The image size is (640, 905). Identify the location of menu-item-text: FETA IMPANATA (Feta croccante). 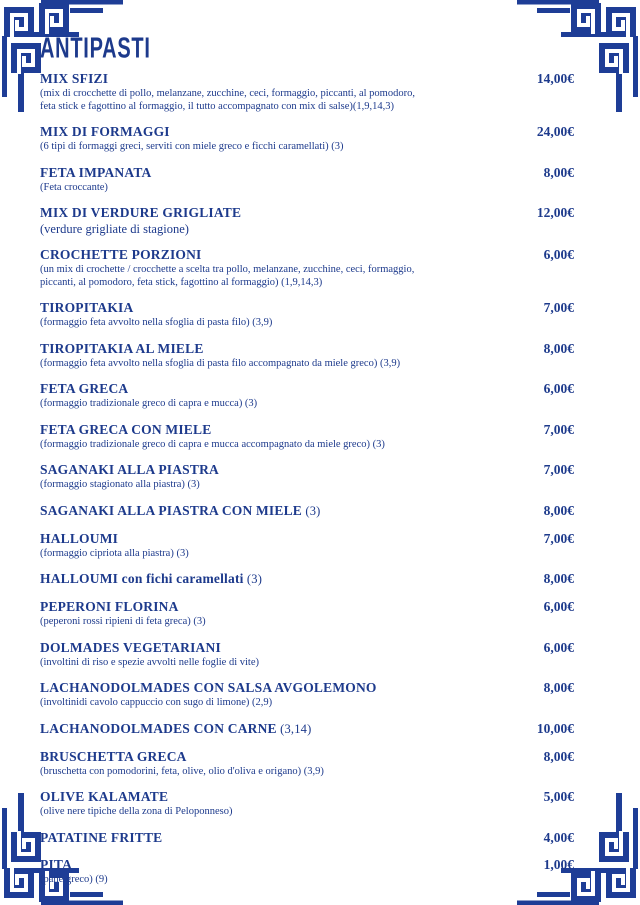
(292, 179).